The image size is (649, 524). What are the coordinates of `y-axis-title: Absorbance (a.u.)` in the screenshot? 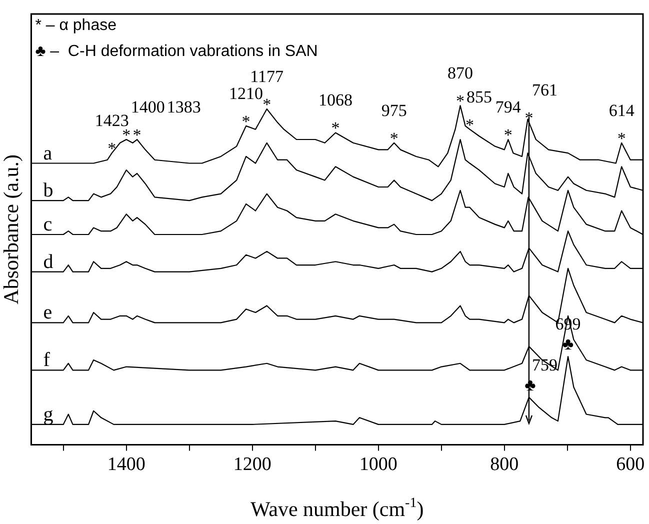 It's located at (12, 229).